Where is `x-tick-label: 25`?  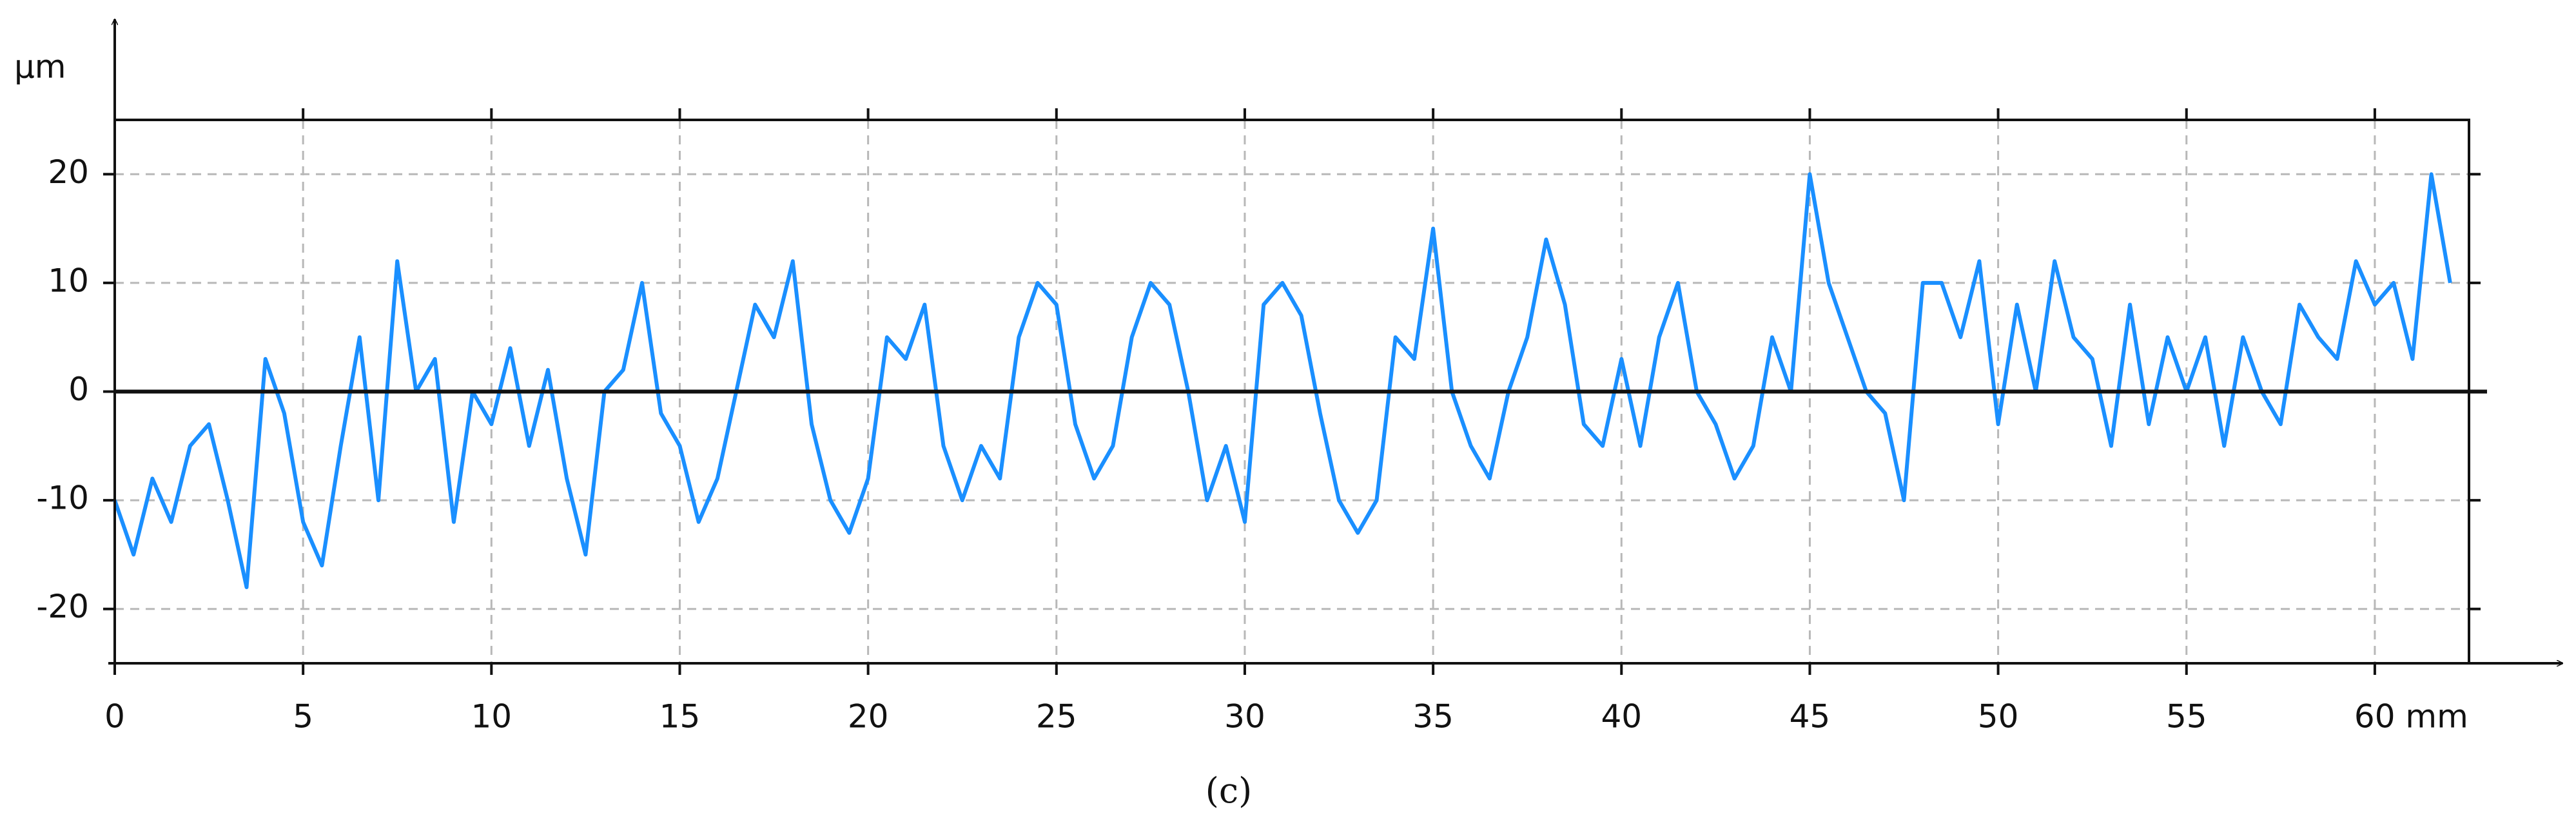 x-tick-label: 25 is located at coordinates (1057, 716).